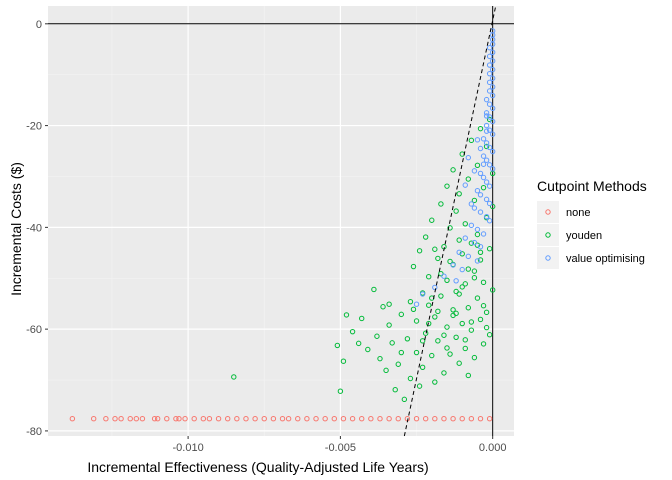 The image size is (672, 480). I want to click on legend-label: none, so click(578, 213).